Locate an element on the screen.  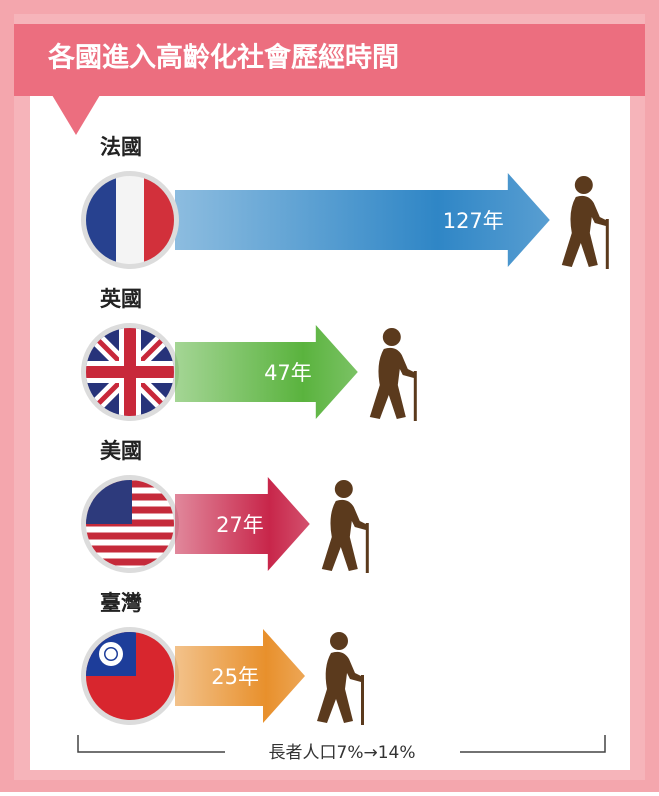
header-band is located at coordinates (329, 60).